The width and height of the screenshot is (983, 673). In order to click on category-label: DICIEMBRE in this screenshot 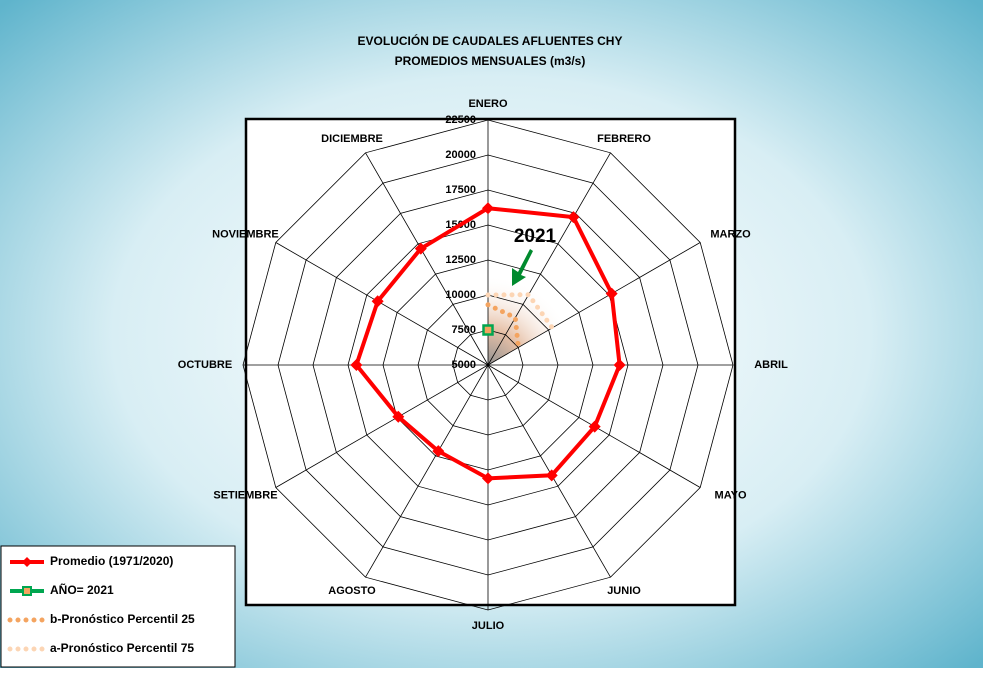, I will do `click(352, 139)`.